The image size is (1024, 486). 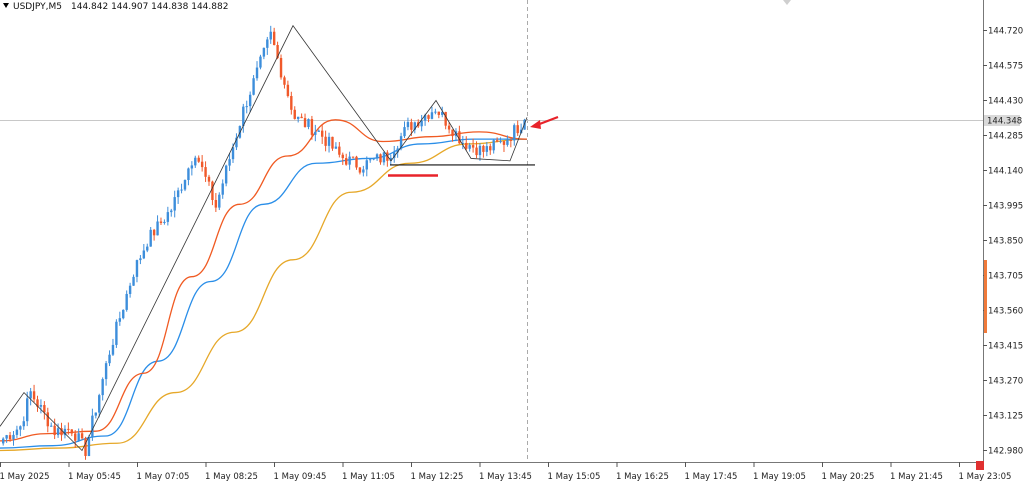 I want to click on symbol-label: USDJPY,M5, so click(x=37, y=7).